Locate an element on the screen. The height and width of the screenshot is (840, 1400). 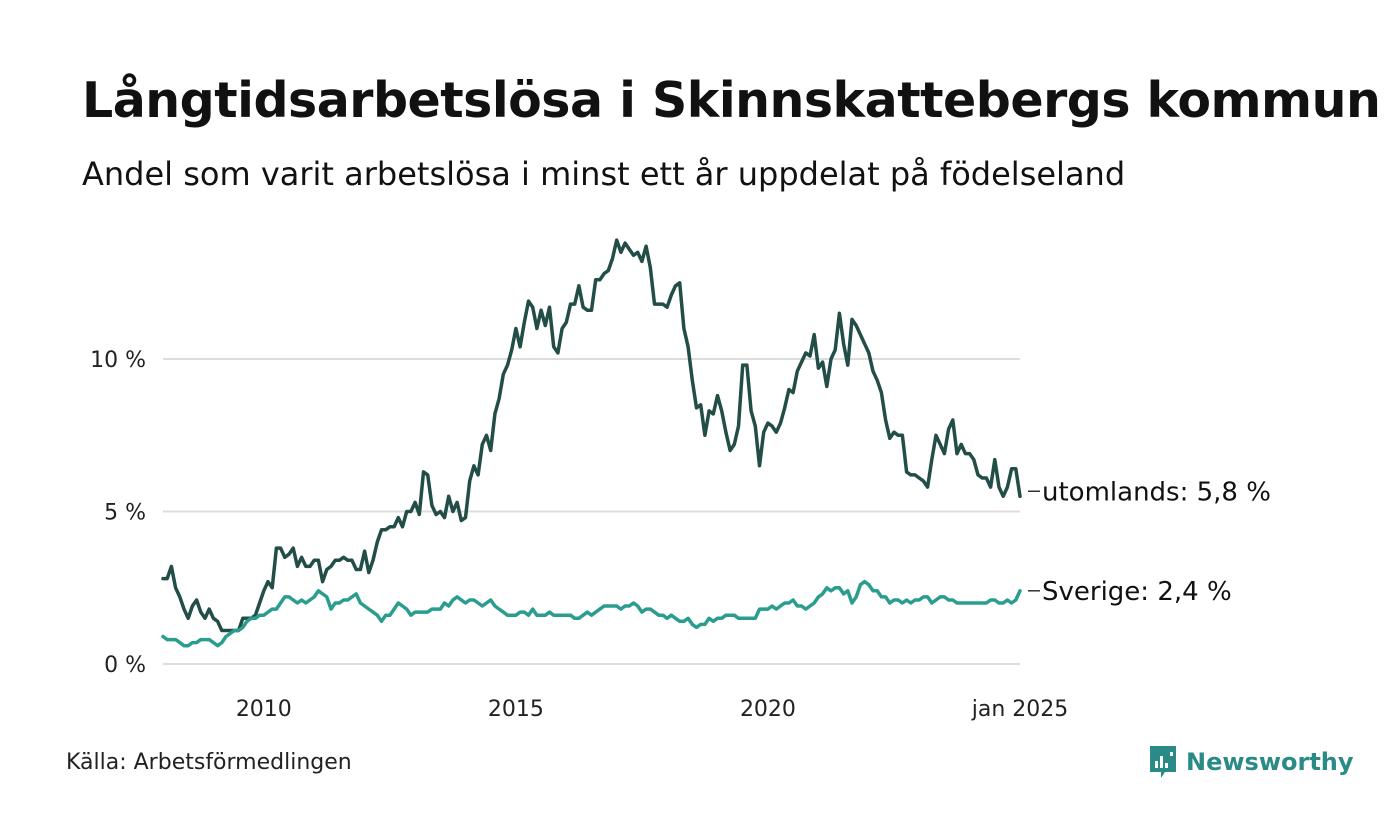
newsworthy-logo: Newsworthy is located at coordinates (1251, 762).